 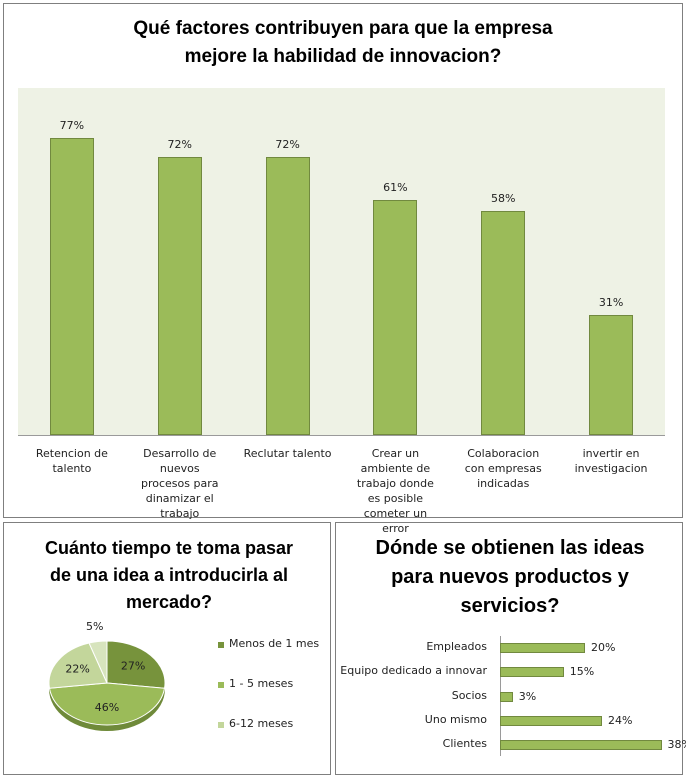 I want to click on value-label: 38%, so click(x=676, y=745).